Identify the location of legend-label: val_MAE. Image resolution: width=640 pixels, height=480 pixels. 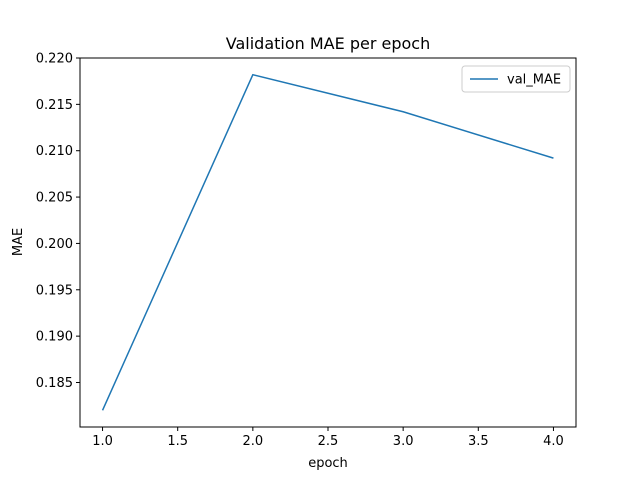
(534, 80).